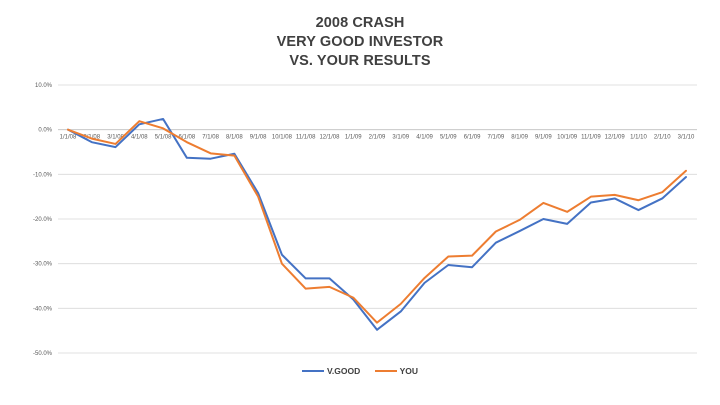 The image size is (720, 405). Describe the element at coordinates (638, 138) in the screenshot. I see `x-tick-label: 1/1/10` at that location.